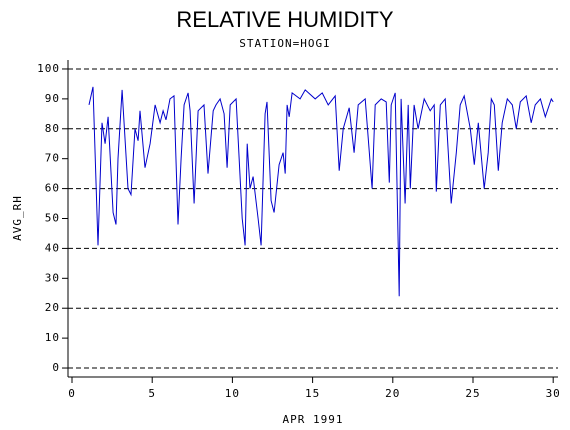 Image resolution: width=570 pixels, height=430 pixels. What do you see at coordinates (52, 337) in the screenshot?
I see `y-tick-label: 10` at bounding box center [52, 337].